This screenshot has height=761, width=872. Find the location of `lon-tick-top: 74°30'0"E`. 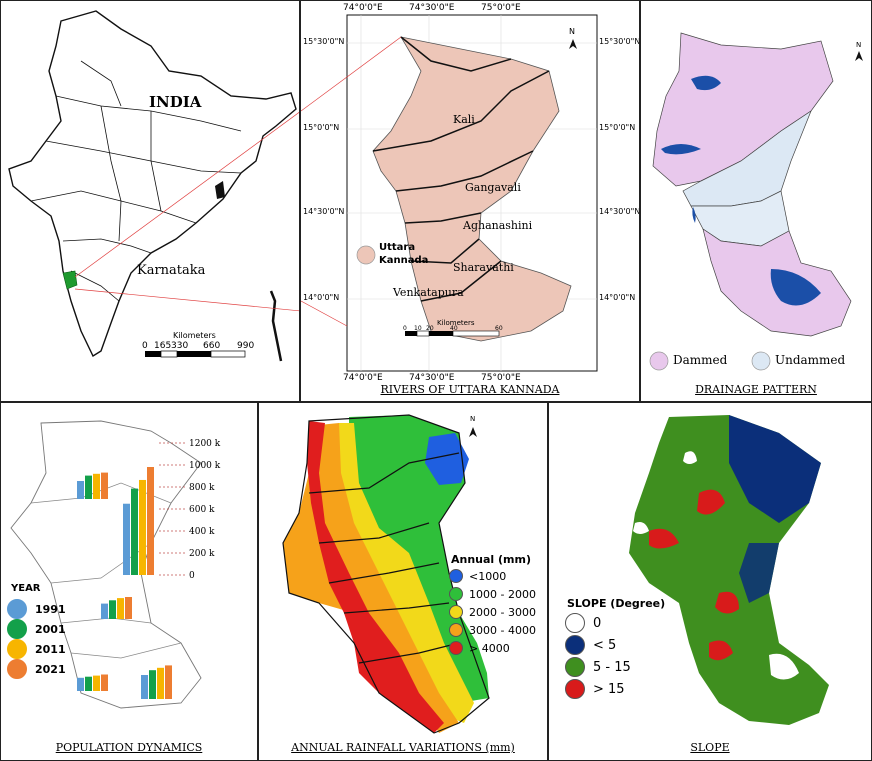

lon-tick-top: 74°30'0"E is located at coordinates (432, 8).